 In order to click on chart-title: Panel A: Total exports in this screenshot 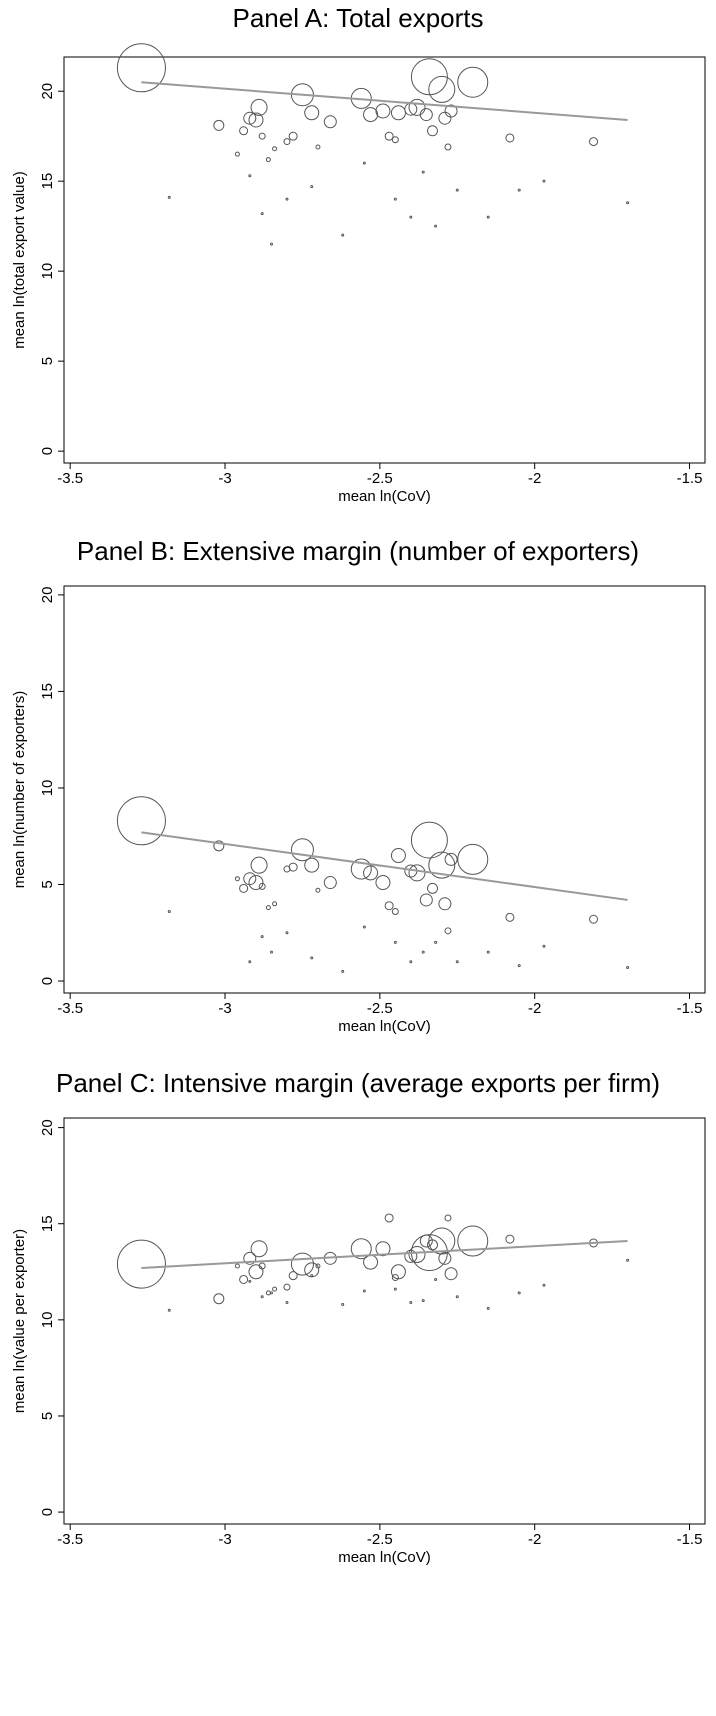, I will do `click(357, 18)`.